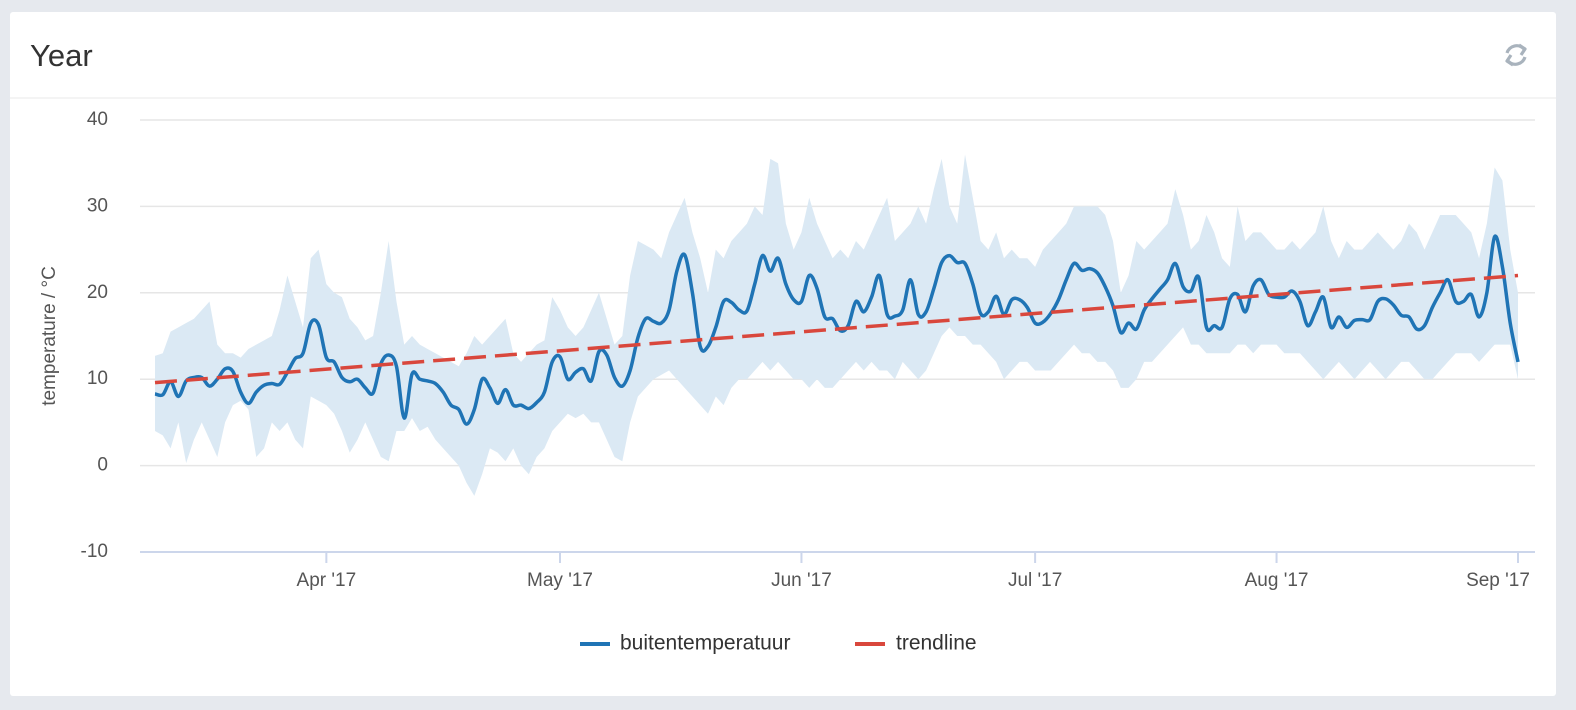 Image resolution: width=1576 pixels, height=710 pixels. Describe the element at coordinates (327, 580) in the screenshot. I see `x-tick-label: Apr '17` at that location.